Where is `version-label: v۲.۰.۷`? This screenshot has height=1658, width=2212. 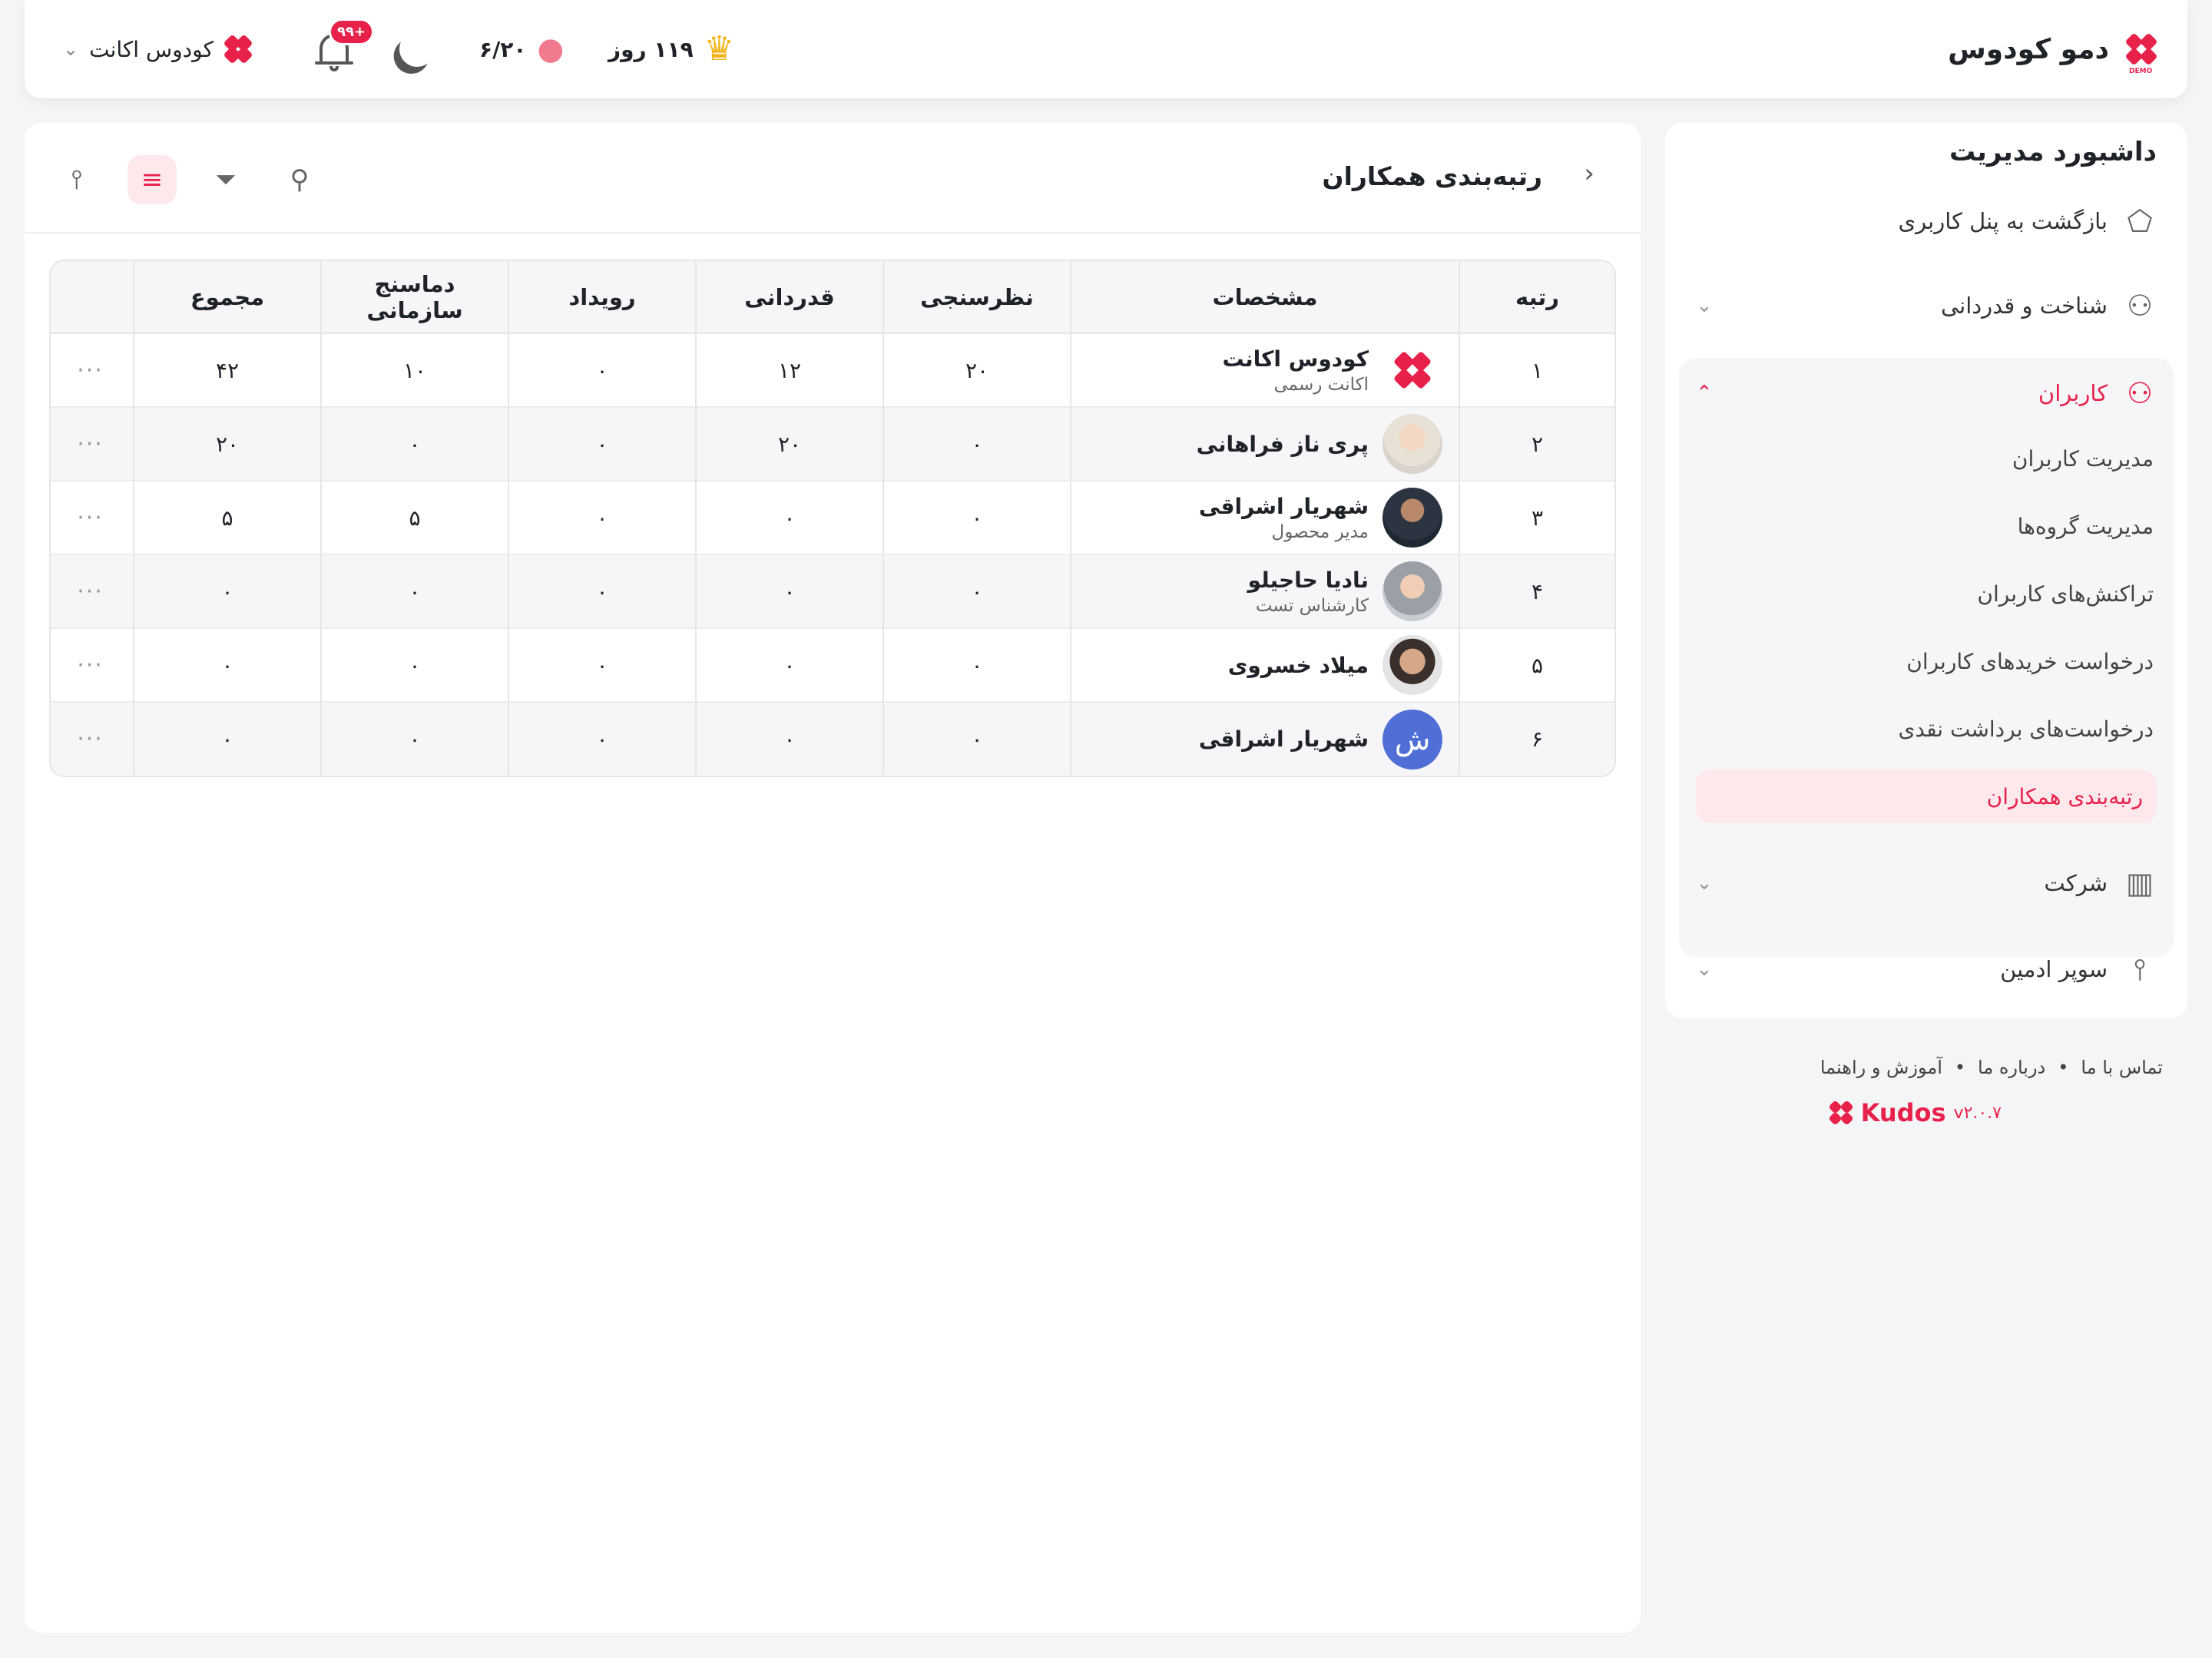
version-label: v۲.۰.۷ is located at coordinates (1978, 1113).